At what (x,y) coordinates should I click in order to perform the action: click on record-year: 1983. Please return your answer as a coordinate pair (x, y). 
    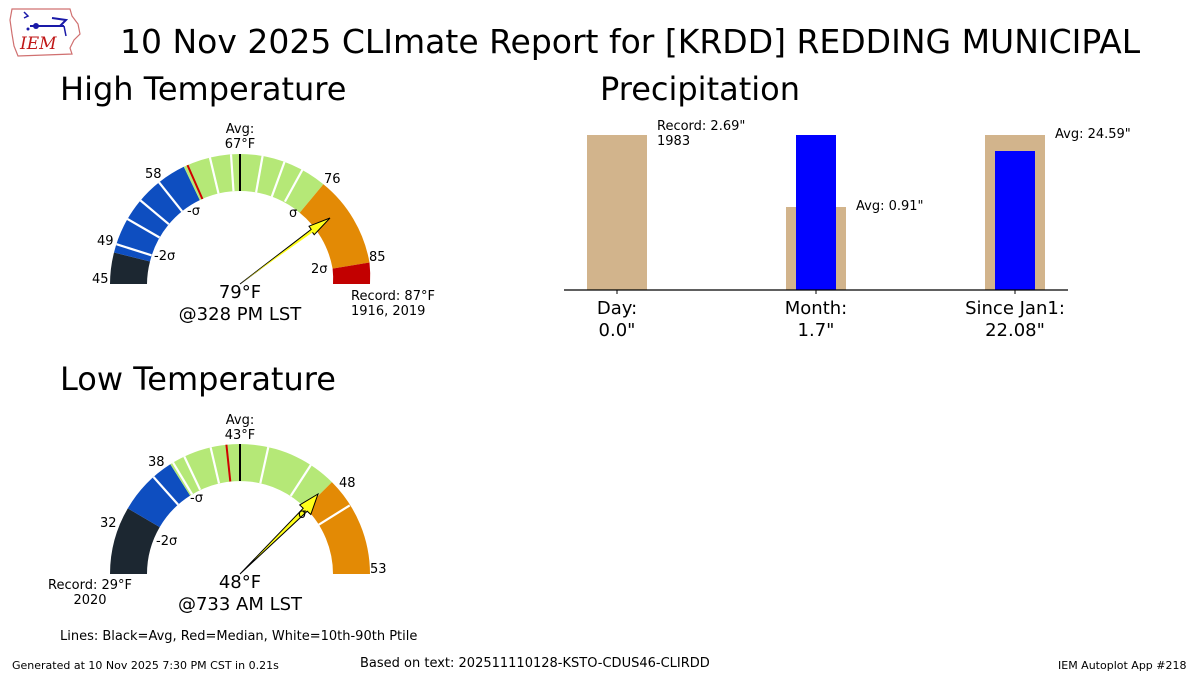
    Looking at the image, I should click on (674, 141).